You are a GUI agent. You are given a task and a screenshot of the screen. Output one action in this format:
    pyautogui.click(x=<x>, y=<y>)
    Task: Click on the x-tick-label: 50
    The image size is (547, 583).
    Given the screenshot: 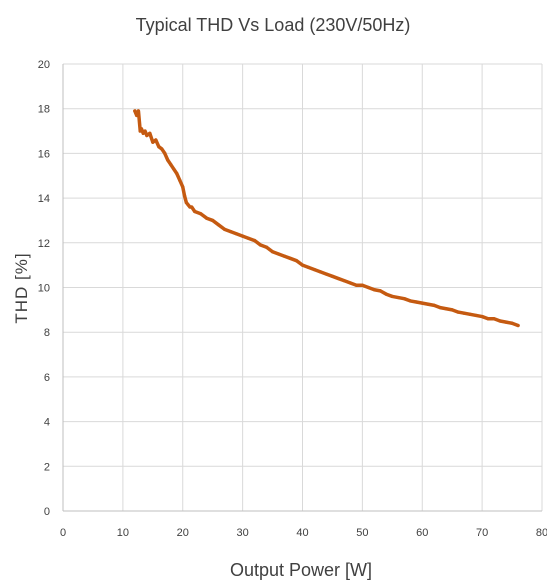 What is the action you would take?
    pyautogui.click(x=362, y=533)
    